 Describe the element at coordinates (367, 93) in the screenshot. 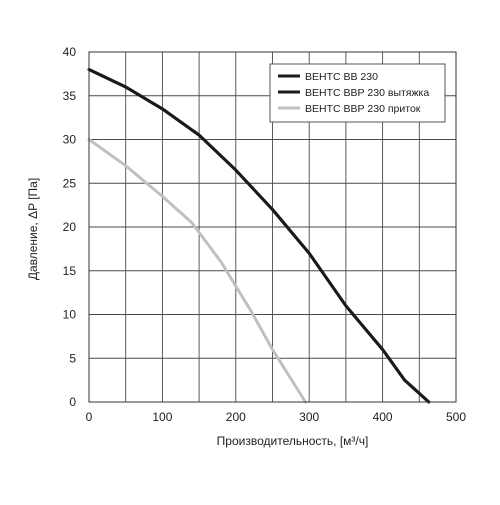

I see `legend-label-2: ВЕНТС ВВР 230 вытяжка` at that location.